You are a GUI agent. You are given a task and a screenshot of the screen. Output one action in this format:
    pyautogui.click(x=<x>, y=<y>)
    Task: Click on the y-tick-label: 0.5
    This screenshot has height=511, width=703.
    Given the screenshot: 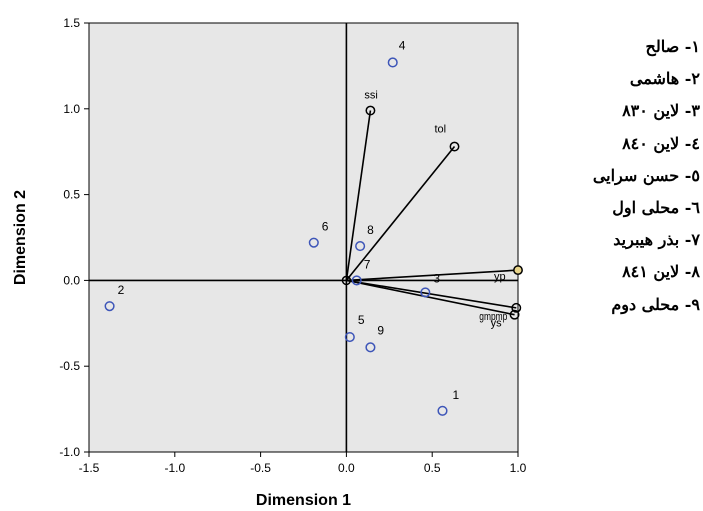 What is the action you would take?
    pyautogui.click(x=71, y=195)
    